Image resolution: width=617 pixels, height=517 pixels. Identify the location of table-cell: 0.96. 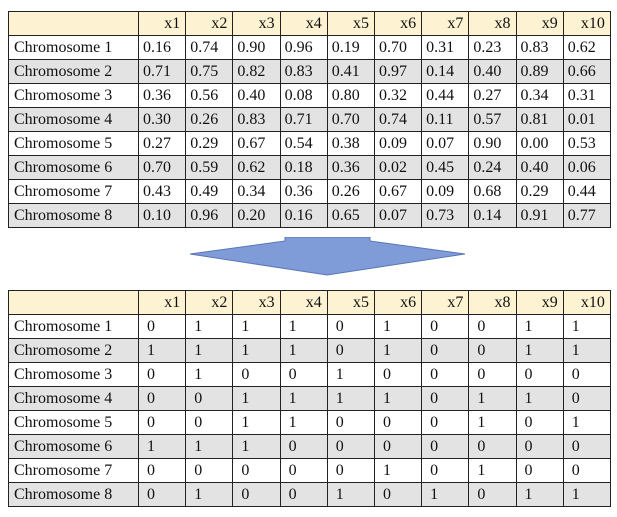
(303, 47).